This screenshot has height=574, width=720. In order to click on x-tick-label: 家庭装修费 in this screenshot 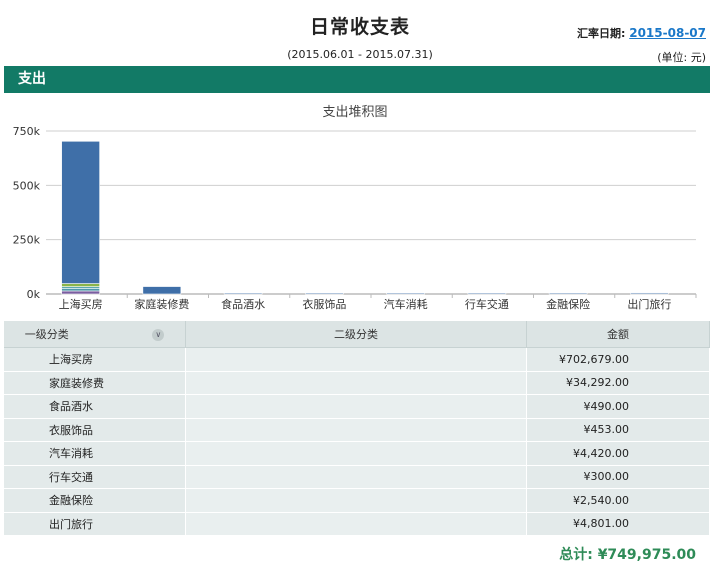, I will do `click(161, 304)`.